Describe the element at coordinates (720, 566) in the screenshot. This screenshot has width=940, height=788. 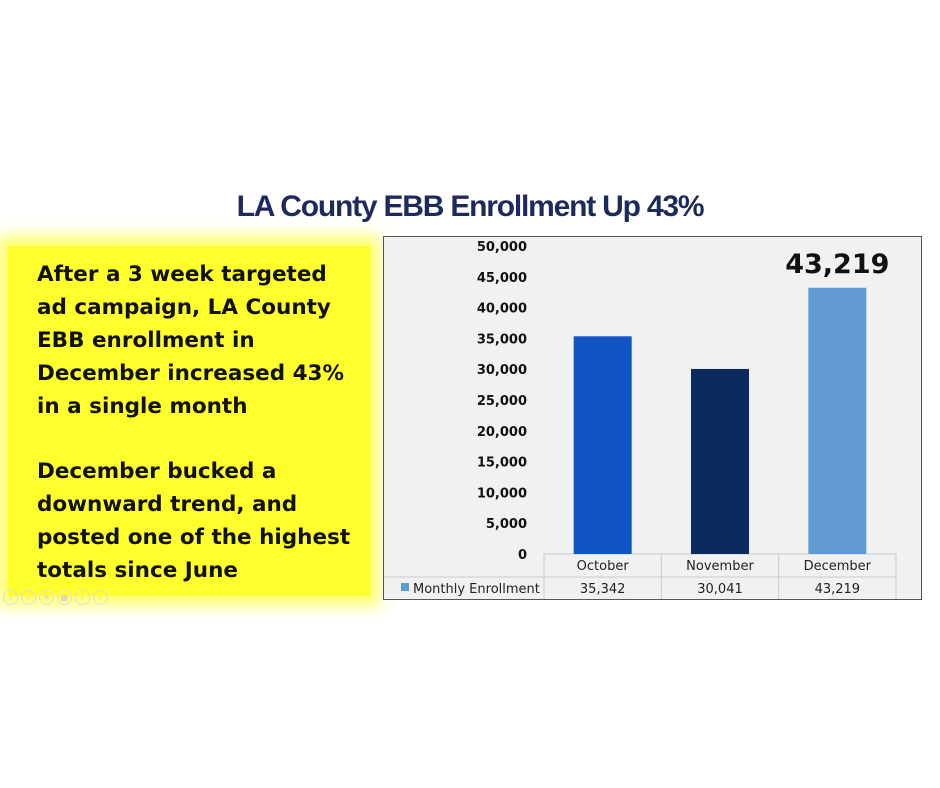
I see `x-tick-label: November` at that location.